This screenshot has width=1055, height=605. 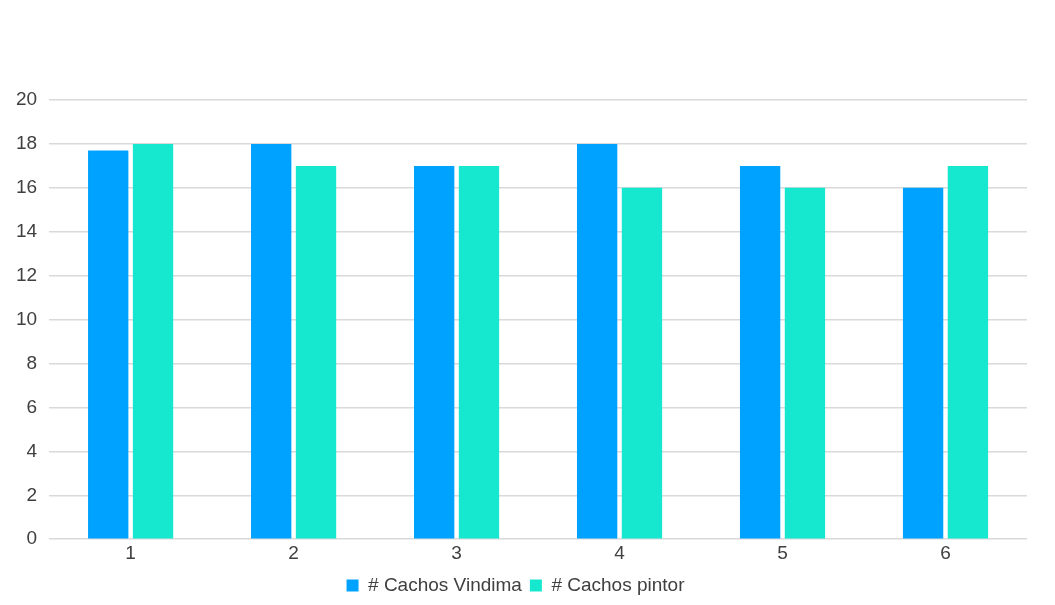 I want to click on x-tick-label: 2, so click(x=293, y=552).